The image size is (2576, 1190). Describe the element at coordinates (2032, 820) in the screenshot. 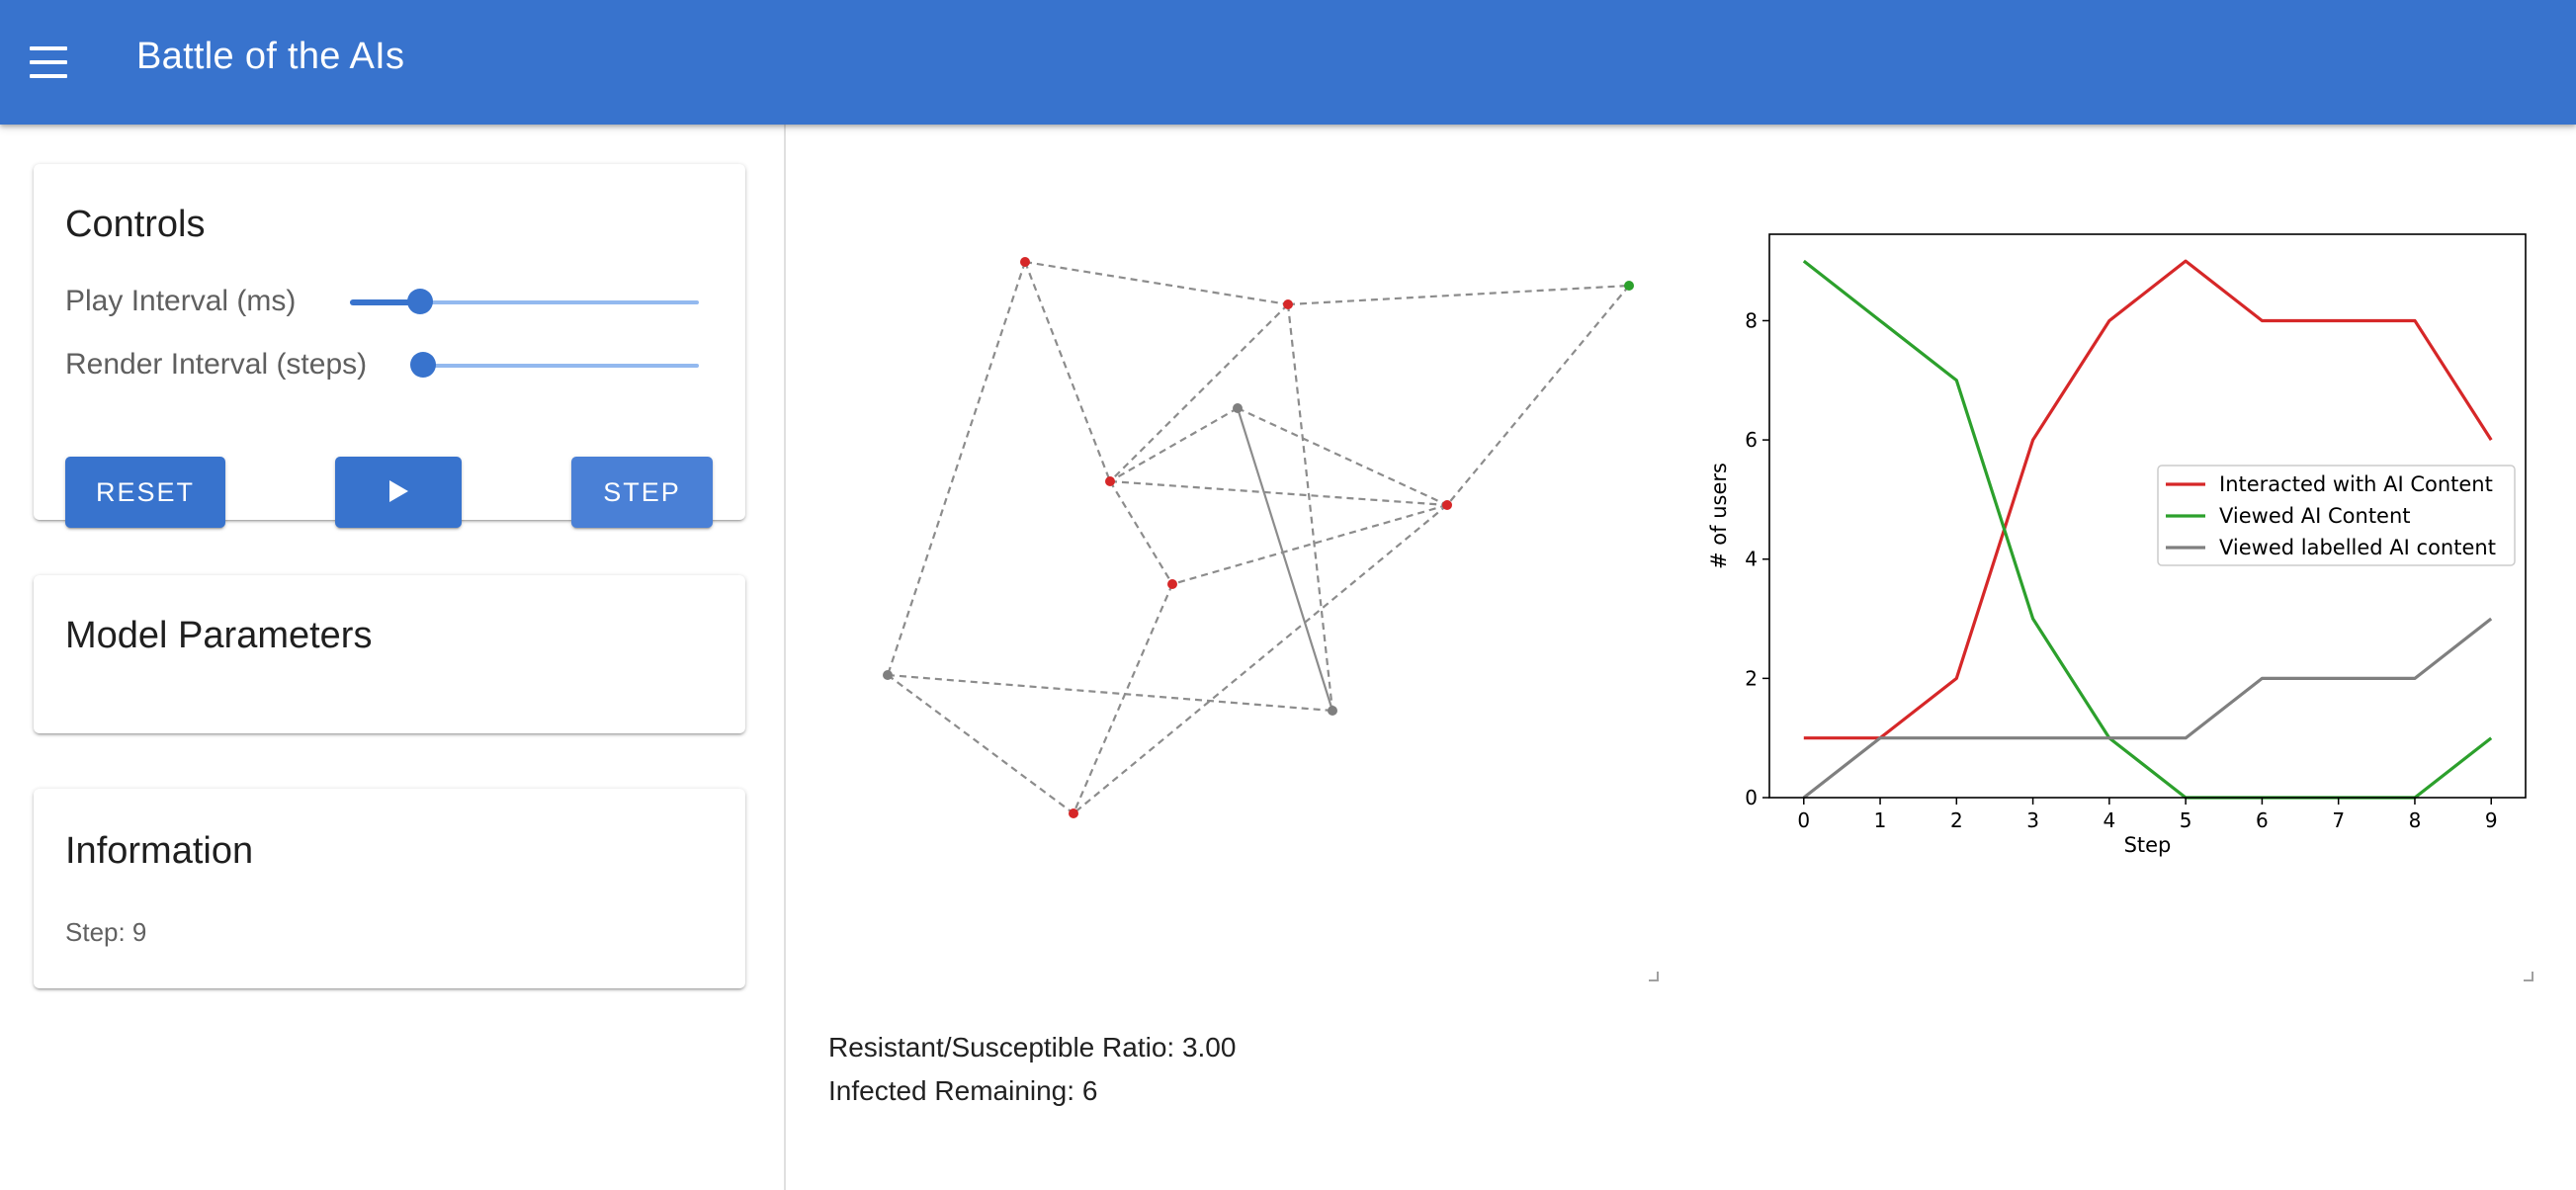

I see `x-tick-label: 3` at that location.